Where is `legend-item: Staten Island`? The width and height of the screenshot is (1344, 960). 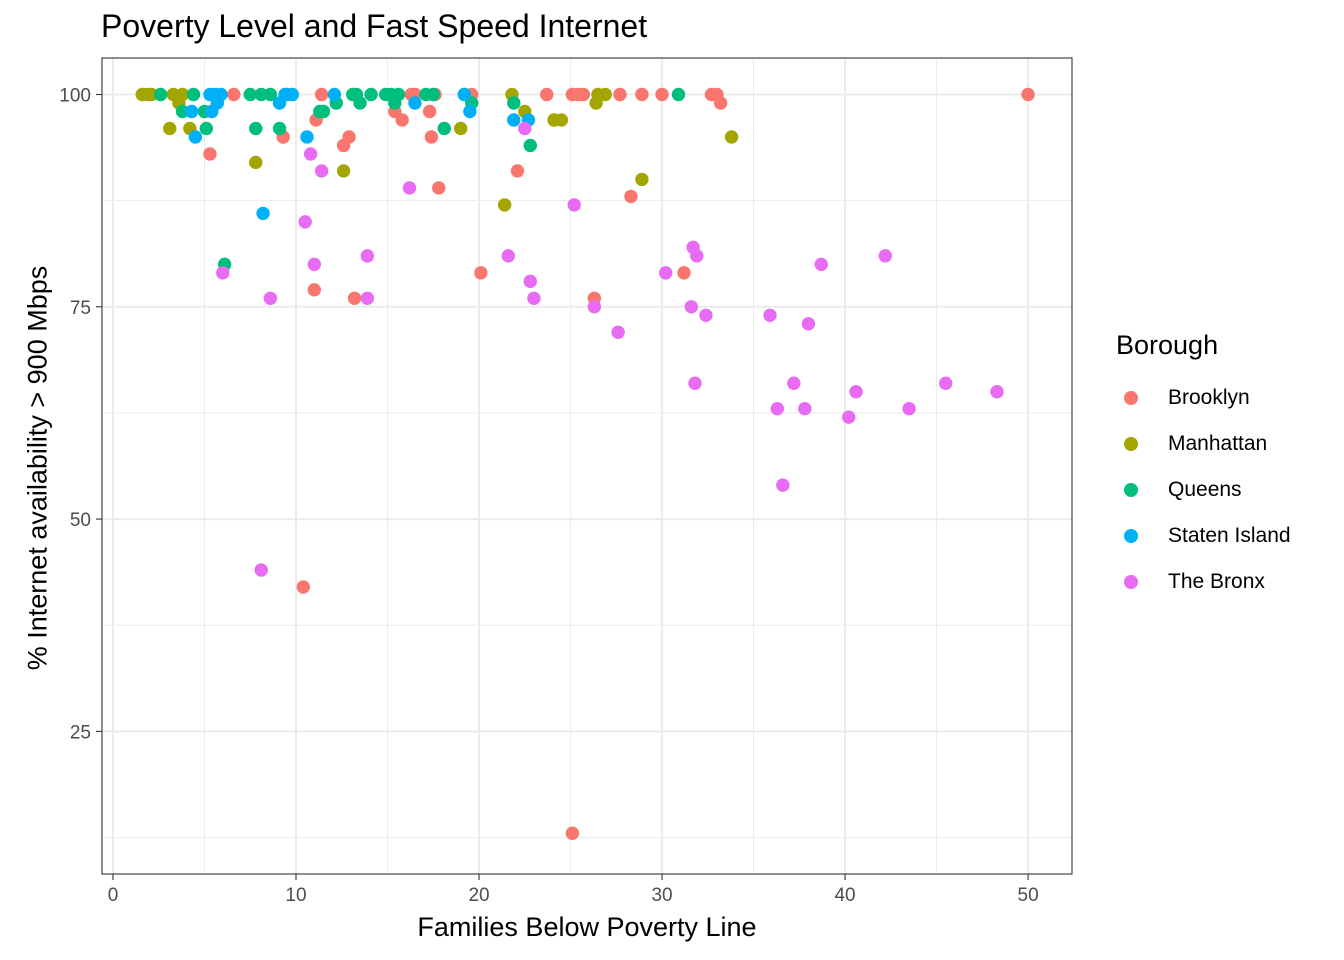
legend-item: Staten Island is located at coordinates (1203, 536).